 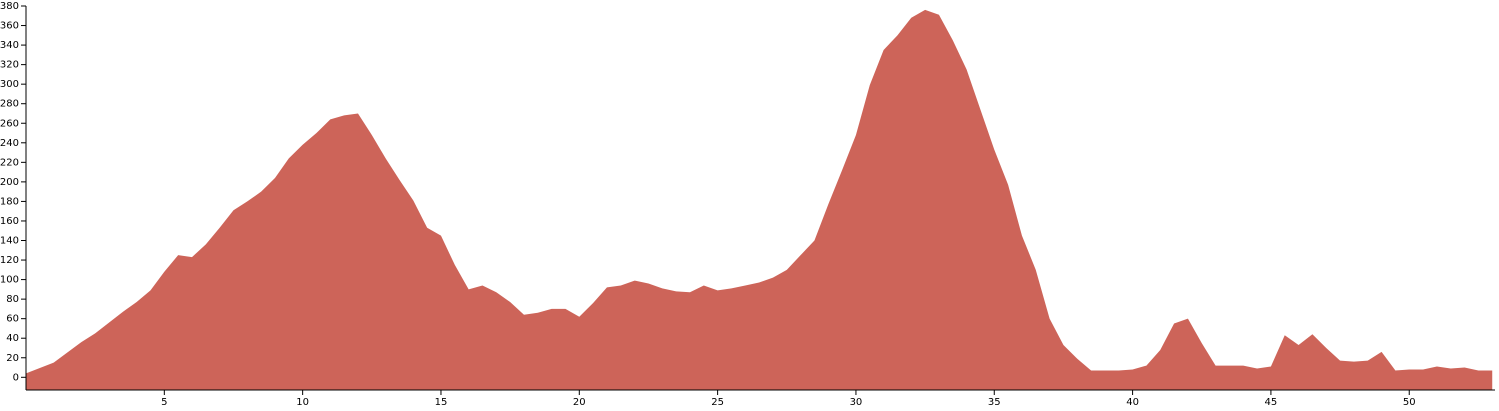 What do you see at coordinates (1132, 402) in the screenshot?
I see `x-tick-label: 40` at bounding box center [1132, 402].